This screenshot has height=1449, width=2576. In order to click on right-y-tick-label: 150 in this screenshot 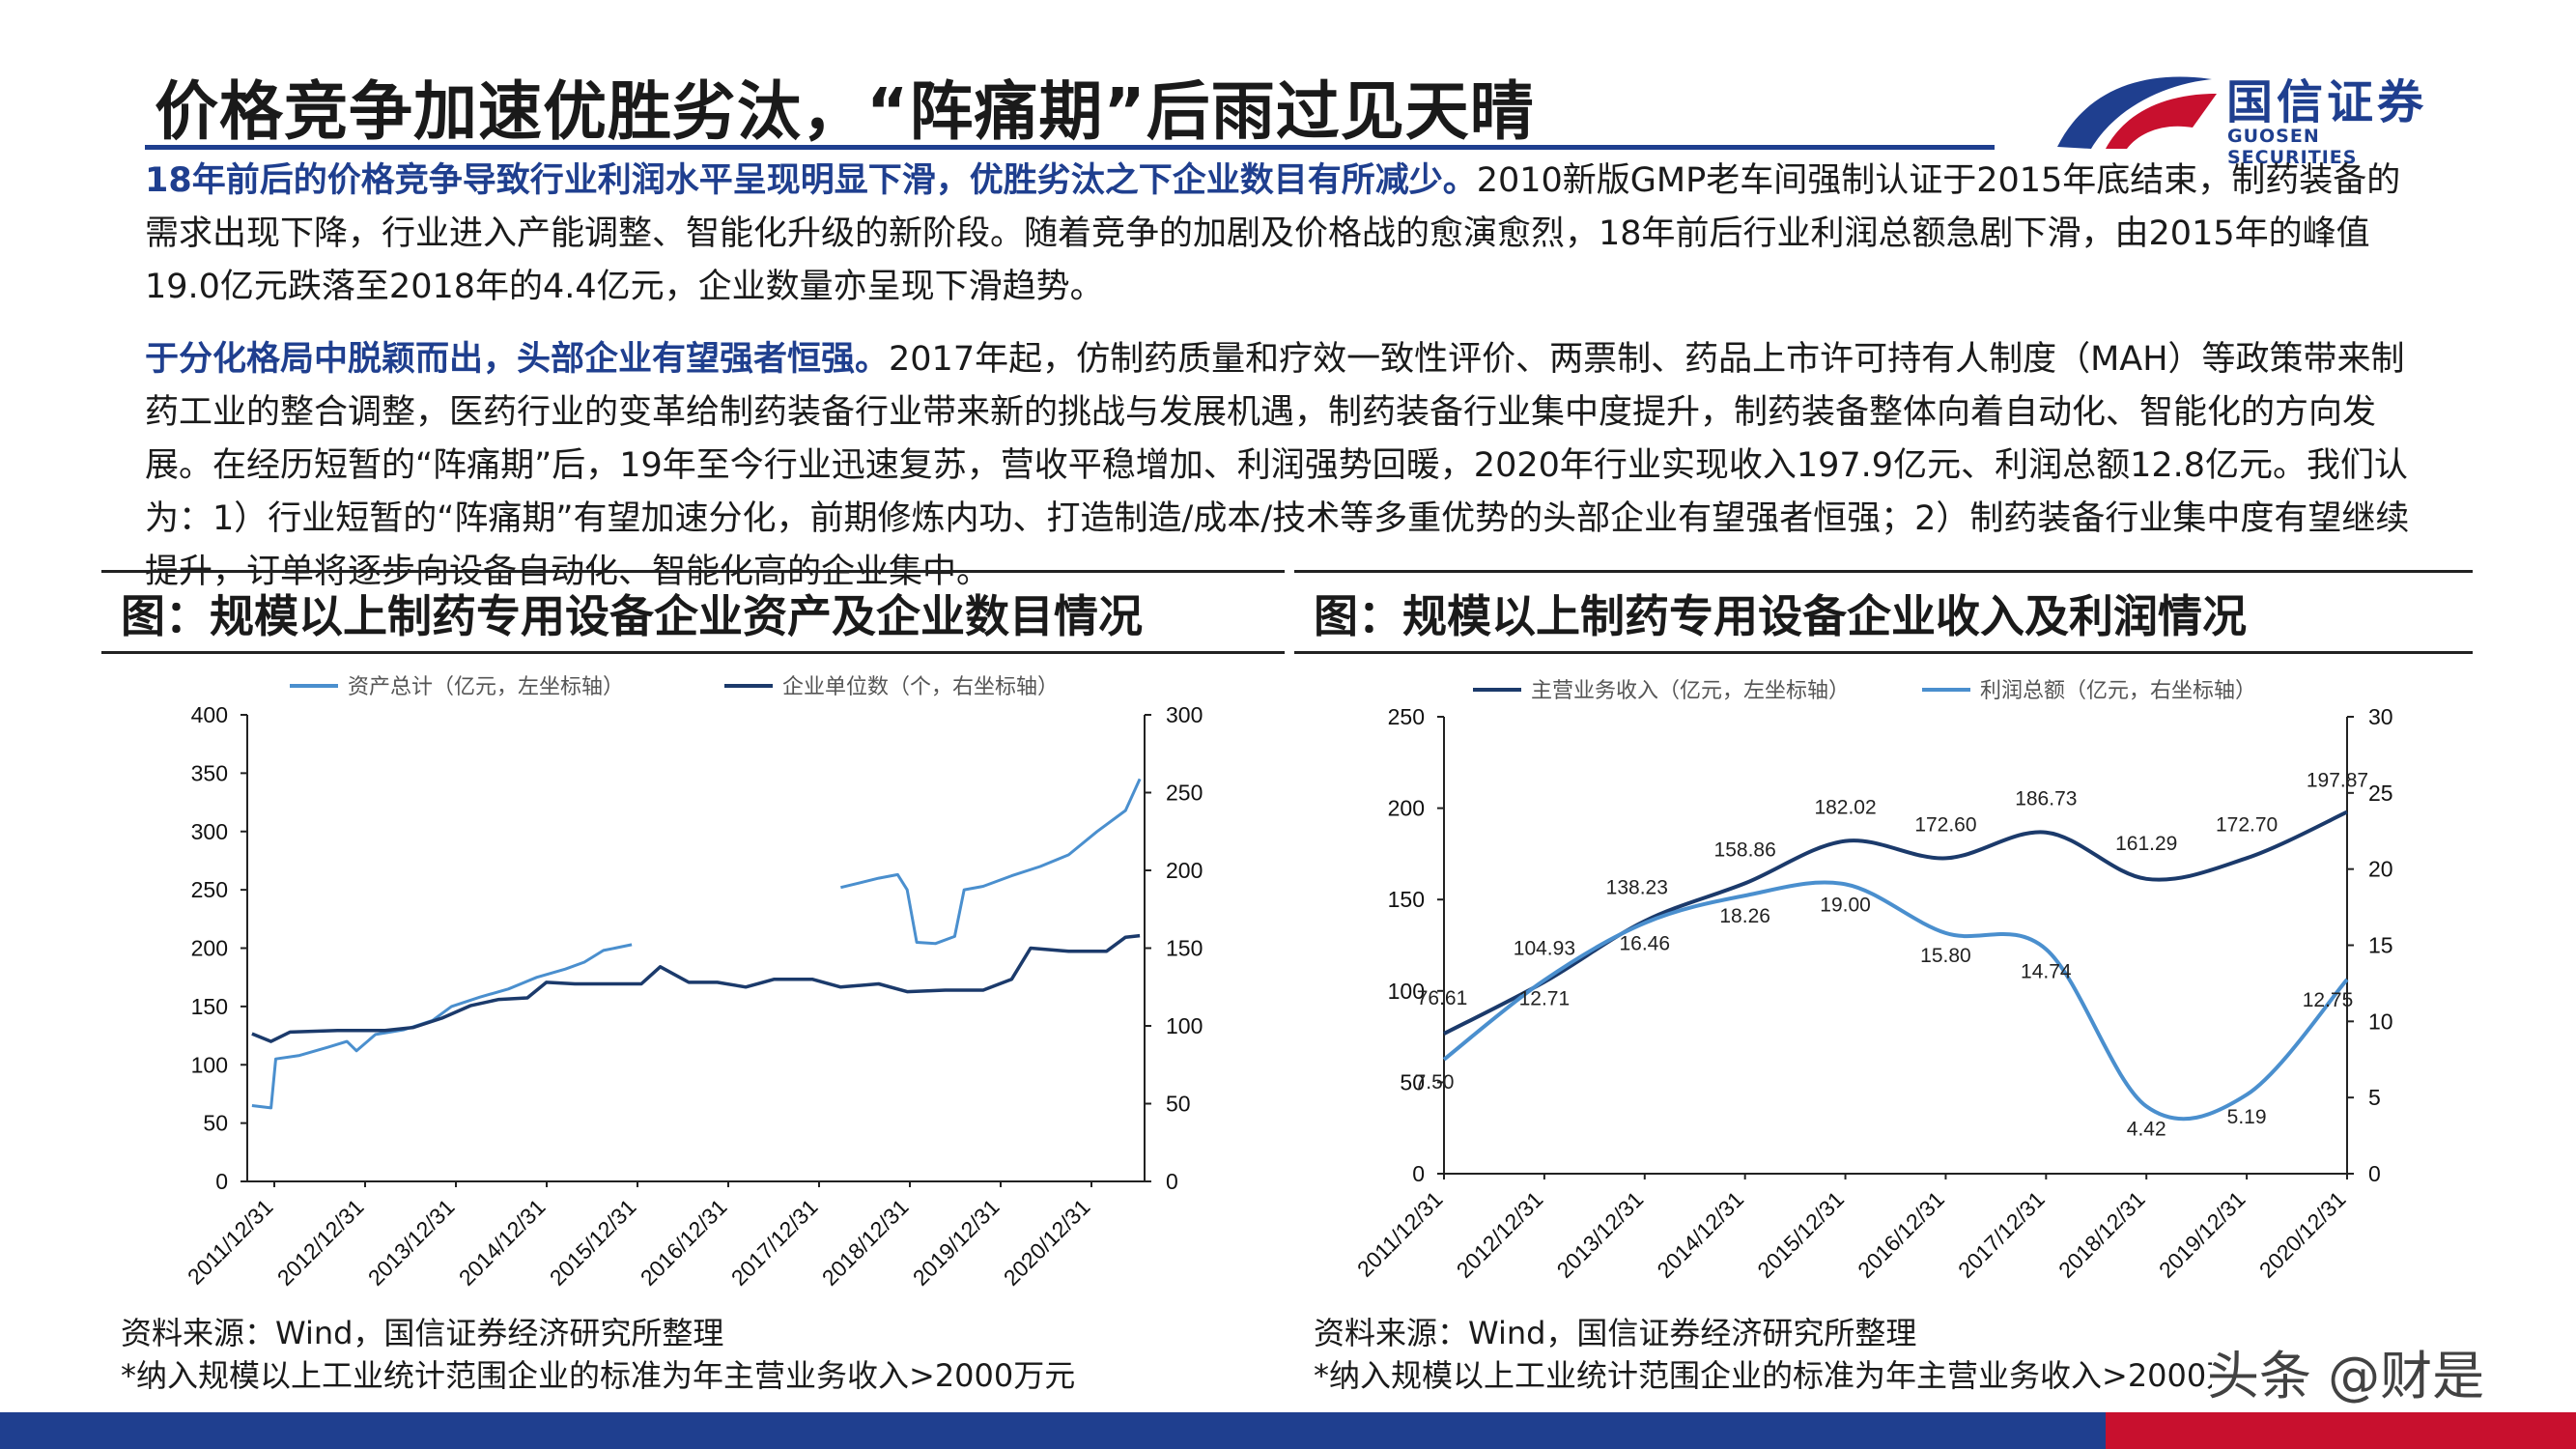, I will do `click(1184, 948)`.